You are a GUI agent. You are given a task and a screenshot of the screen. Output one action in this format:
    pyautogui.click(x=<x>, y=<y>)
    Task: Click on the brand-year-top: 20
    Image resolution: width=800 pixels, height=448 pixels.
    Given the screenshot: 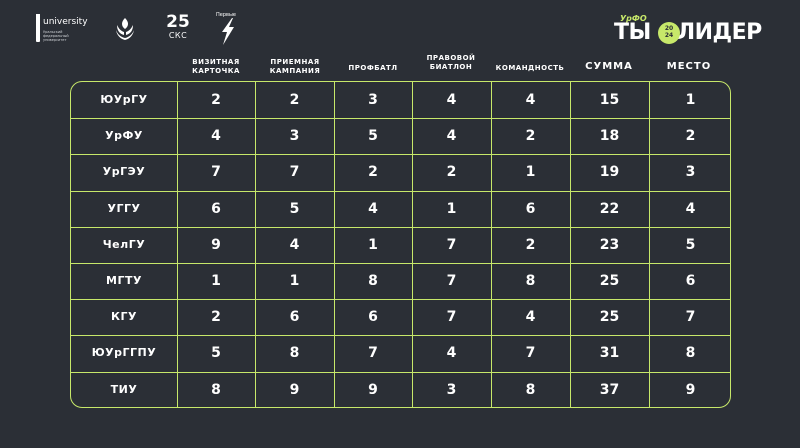 What is the action you would take?
    pyautogui.click(x=669, y=28)
    